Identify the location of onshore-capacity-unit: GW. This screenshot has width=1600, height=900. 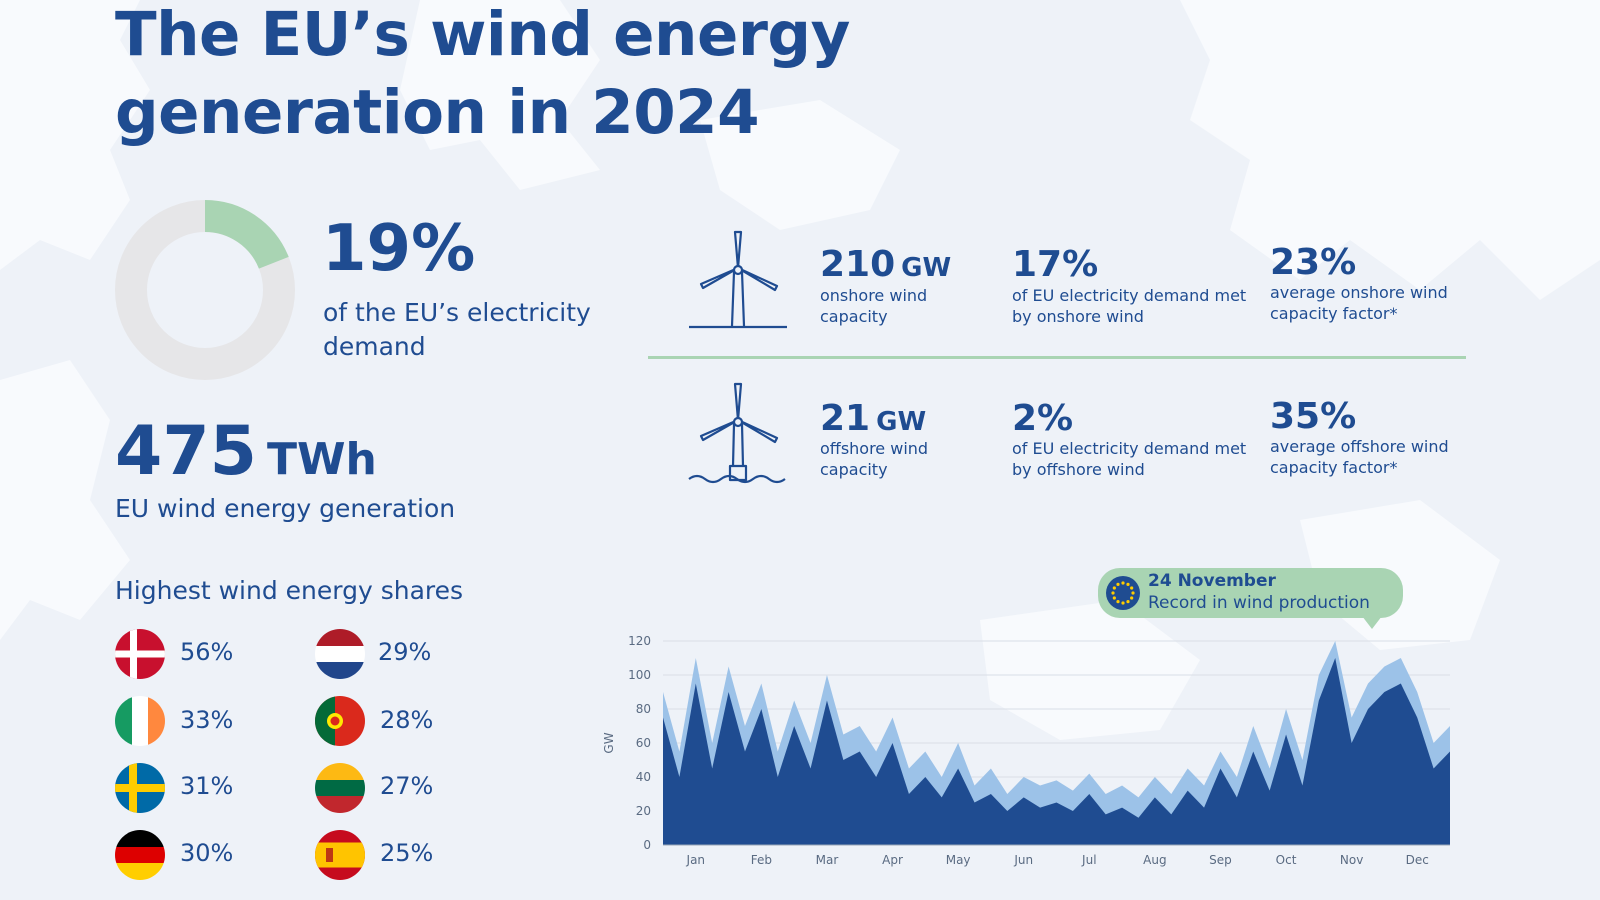
(926, 268).